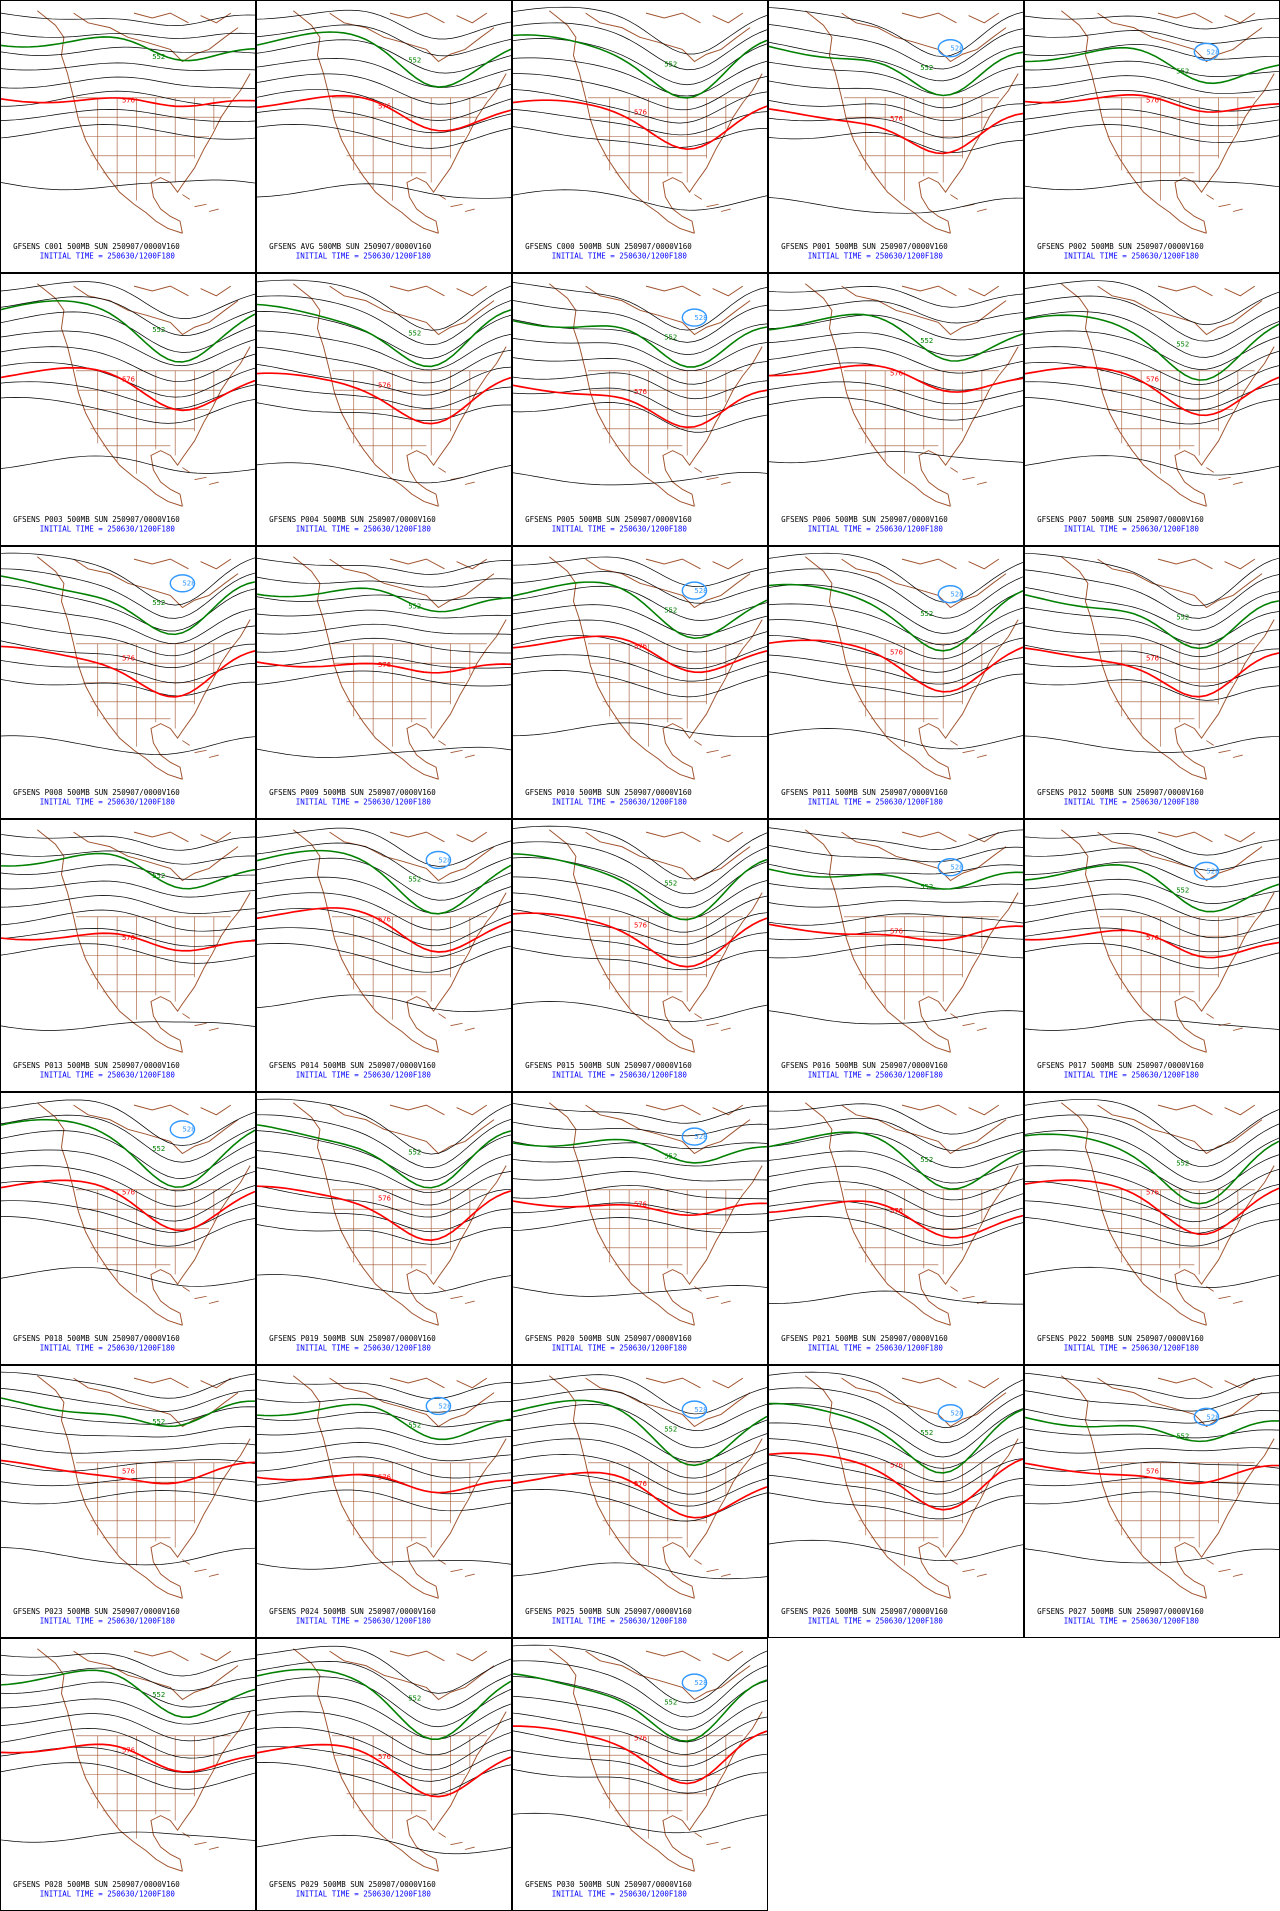 Image resolution: width=1280 pixels, height=1911 pixels. Describe the element at coordinates (864, 246) in the screenshot. I see `panel-title: GFSENS P001 500MB SUN 250907/0000V160` at that location.